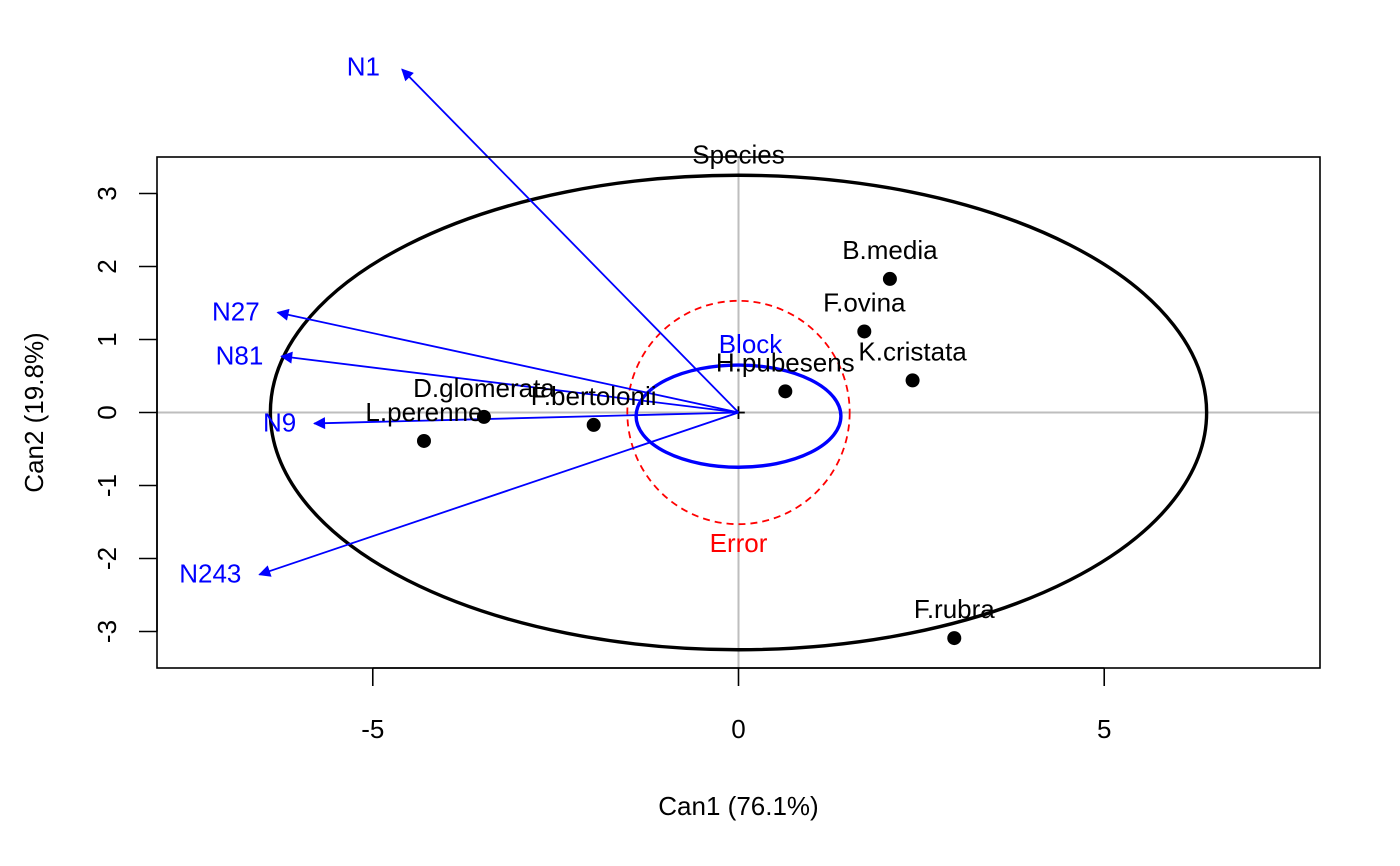  What do you see at coordinates (423, 412) in the screenshot?
I see `point-label-l-perenne: L.perenne` at bounding box center [423, 412].